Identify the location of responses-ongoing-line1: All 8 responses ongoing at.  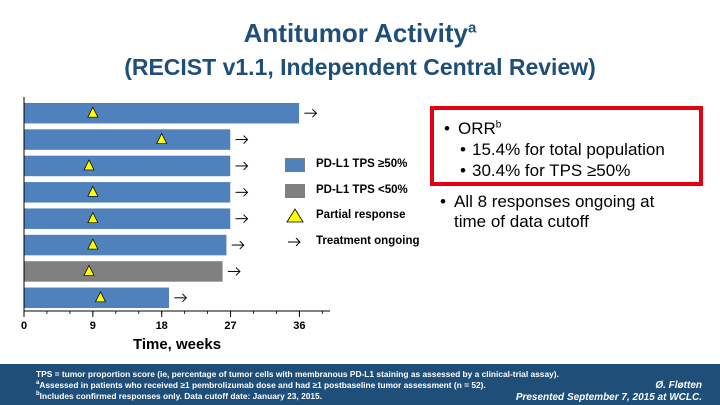
(554, 201).